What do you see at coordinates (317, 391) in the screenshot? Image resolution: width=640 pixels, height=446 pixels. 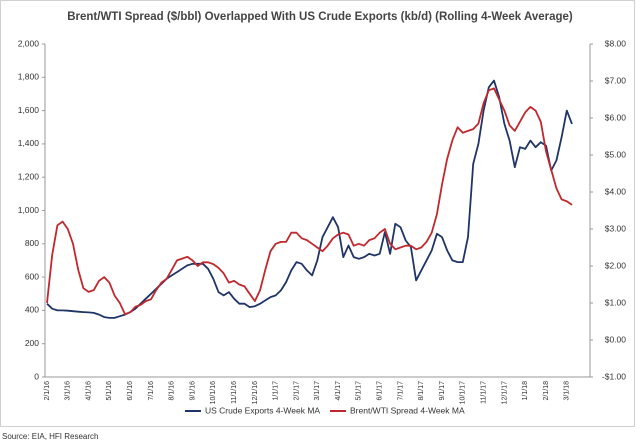 I see `x-tick-label: 3/1/17` at bounding box center [317, 391].